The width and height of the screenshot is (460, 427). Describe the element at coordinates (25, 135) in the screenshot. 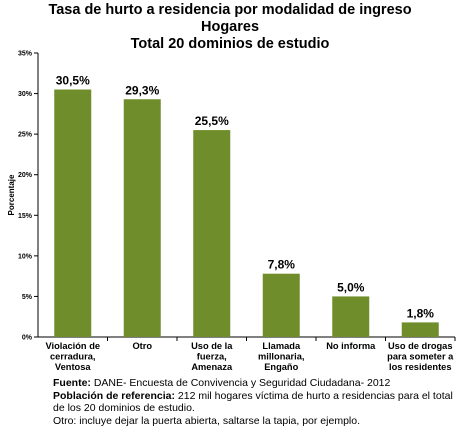

I see `y-tick-label: 25%` at that location.